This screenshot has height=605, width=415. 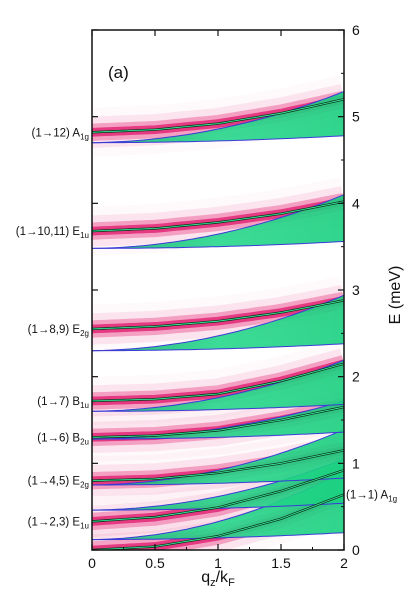 What do you see at coordinates (356, 550) in the screenshot?
I see `y-tick-label: 0` at bounding box center [356, 550].